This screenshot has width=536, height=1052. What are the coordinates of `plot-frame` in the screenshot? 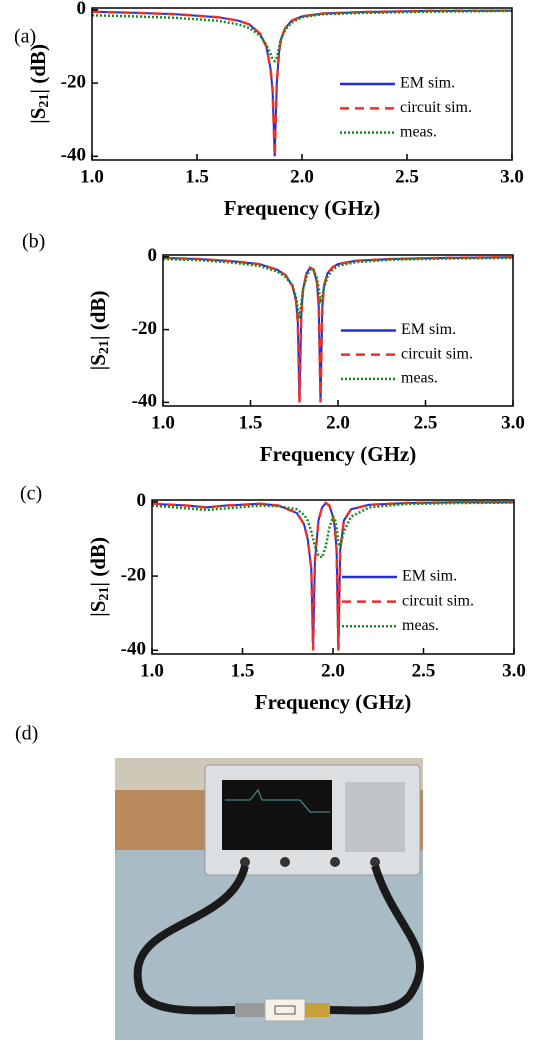 It's located at (338, 330).